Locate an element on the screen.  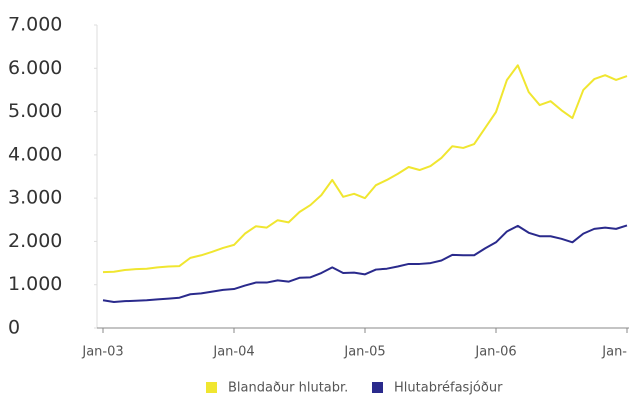
y-tick-label: 0 is located at coordinates (14, 328).